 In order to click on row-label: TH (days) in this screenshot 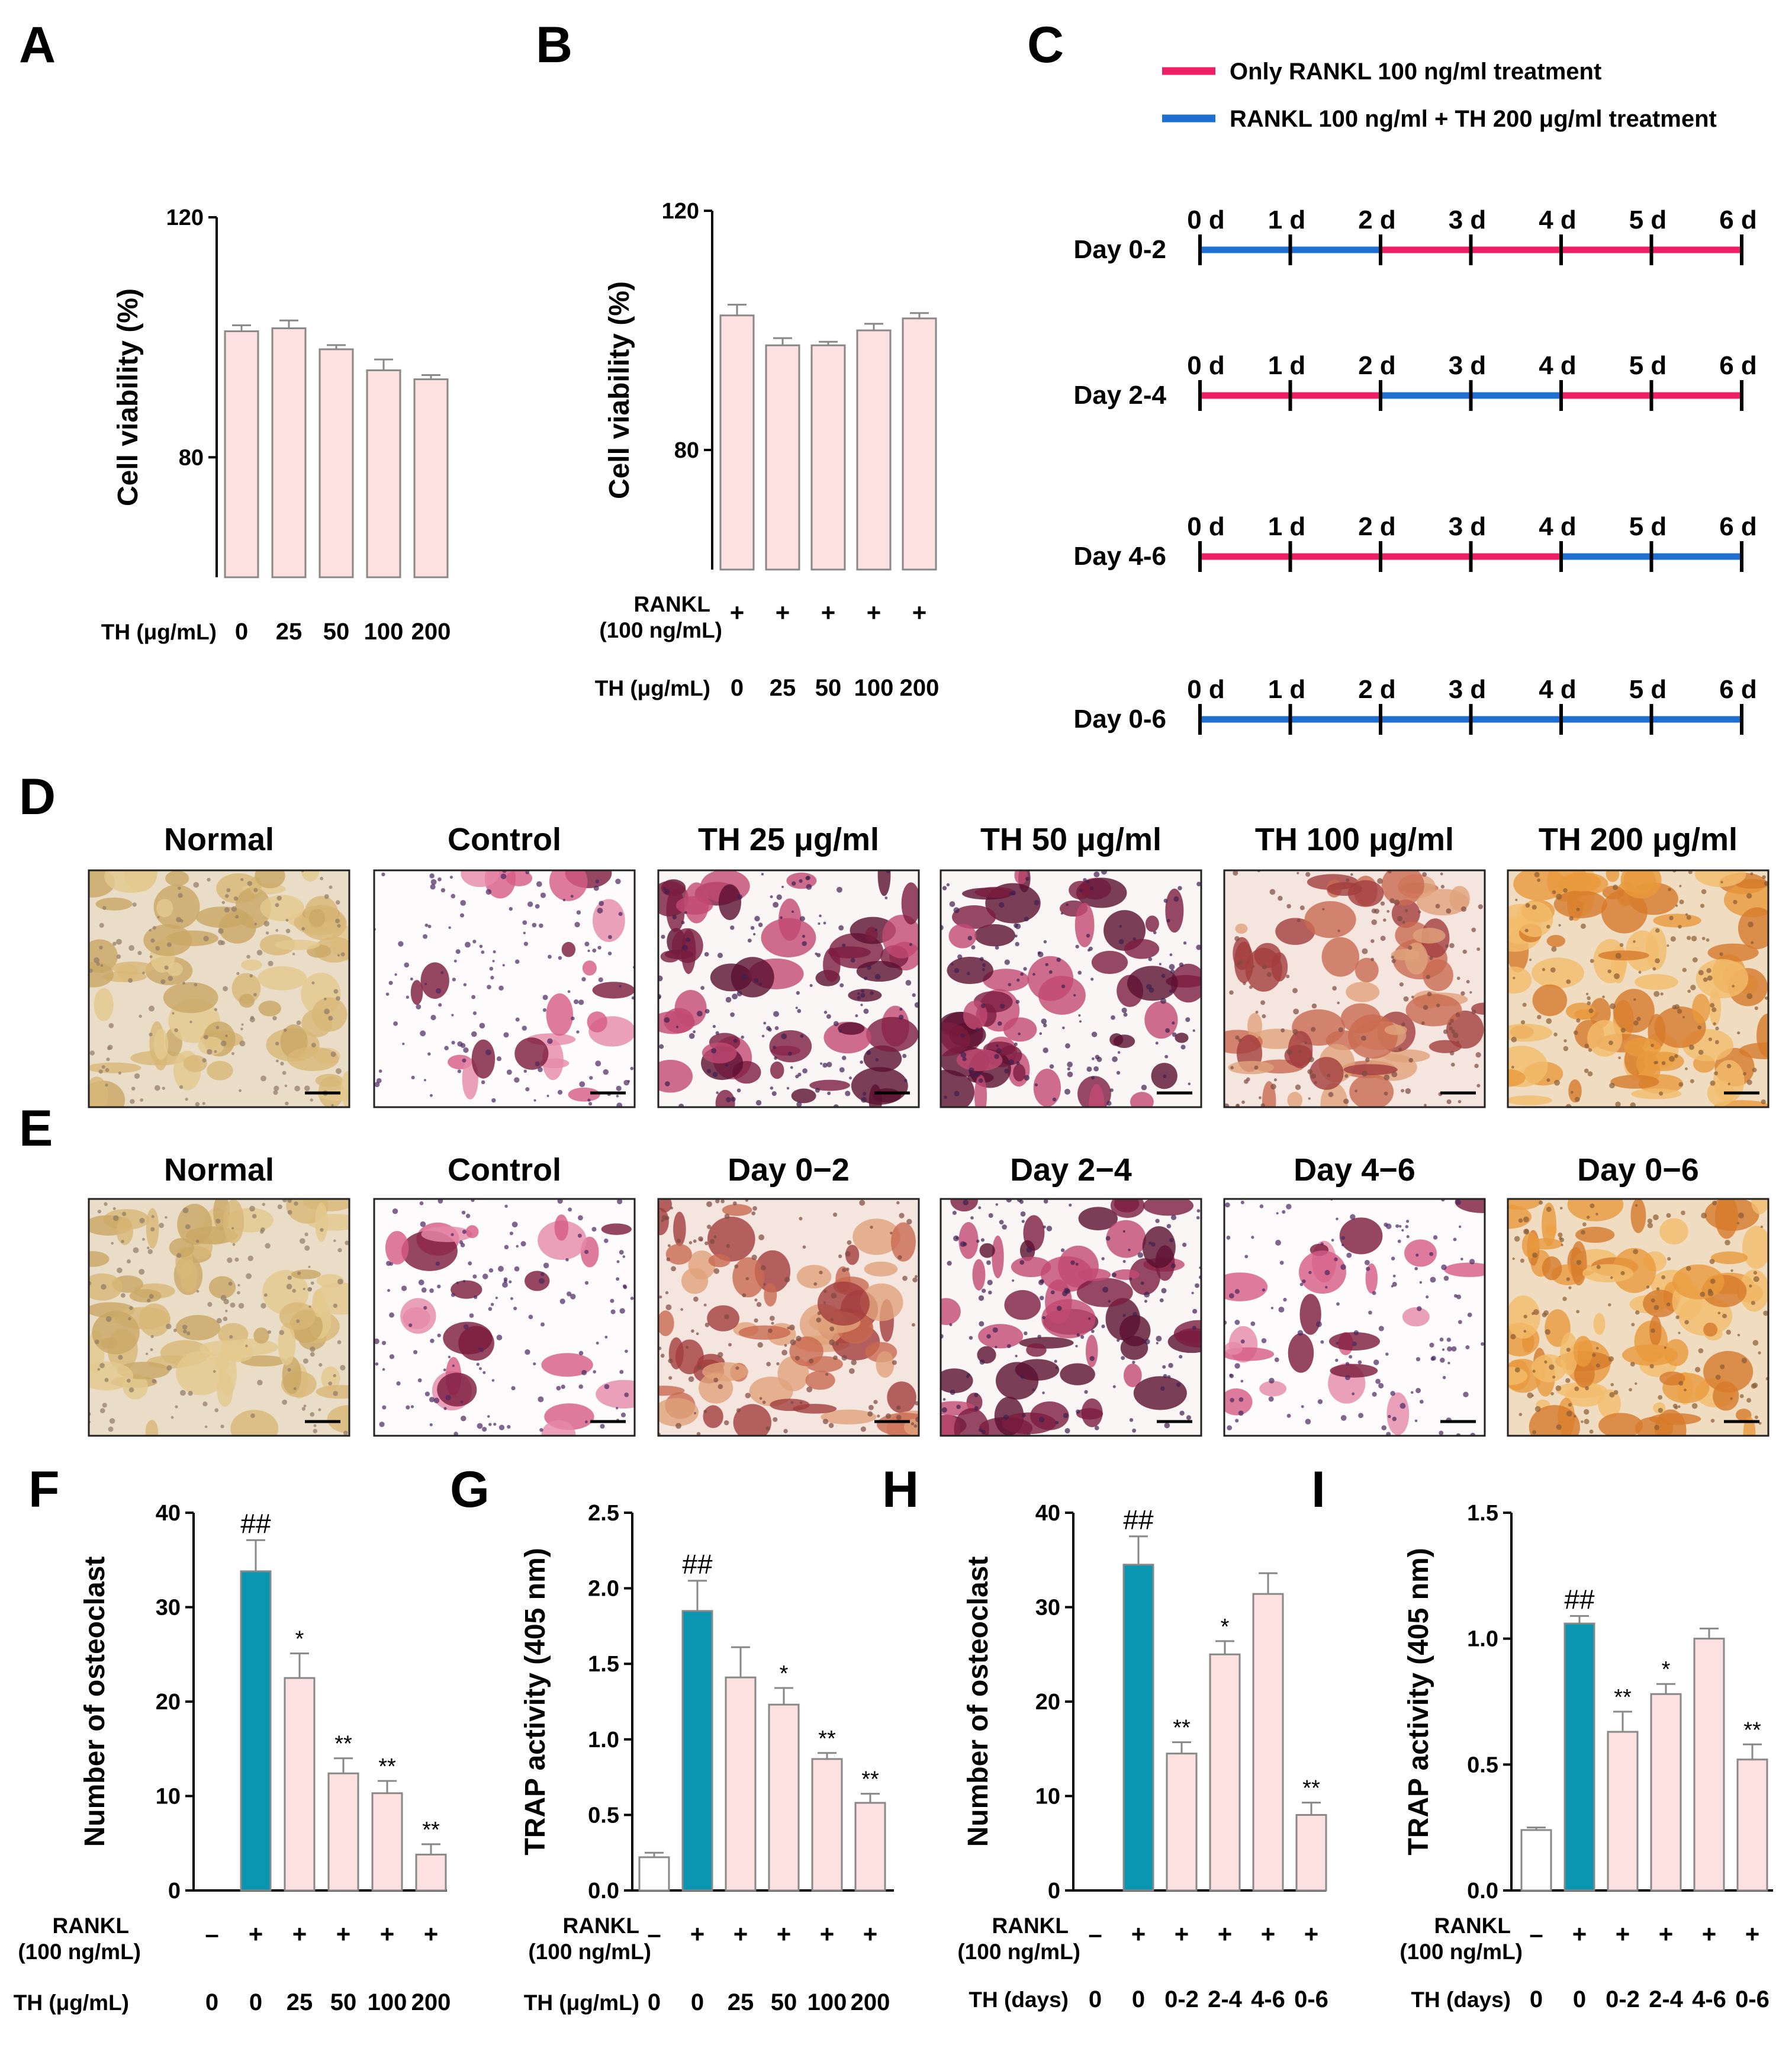, I will do `click(1019, 2000)`.